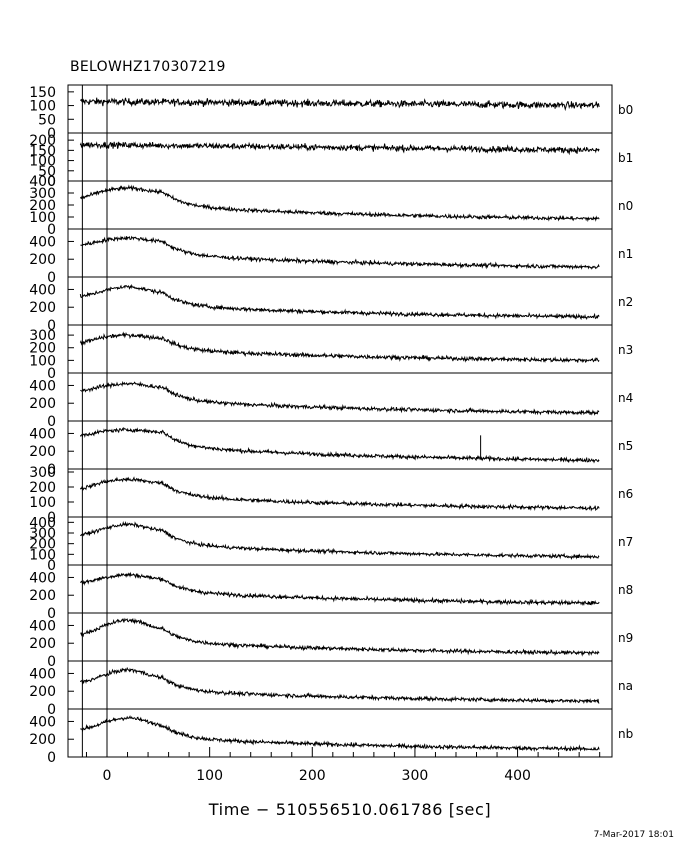 This screenshot has width=680, height=850. Describe the element at coordinates (625, 638) in the screenshot. I see `panel-label-n9: n9` at that location.